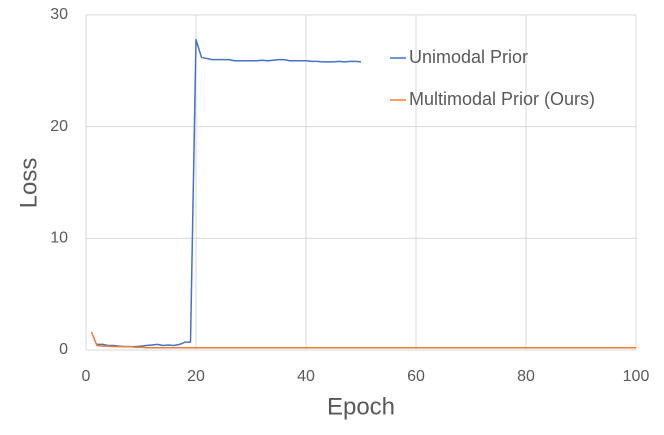 The width and height of the screenshot is (664, 435). Describe the element at coordinates (363, 340) in the screenshot. I see `data-line` at that location.